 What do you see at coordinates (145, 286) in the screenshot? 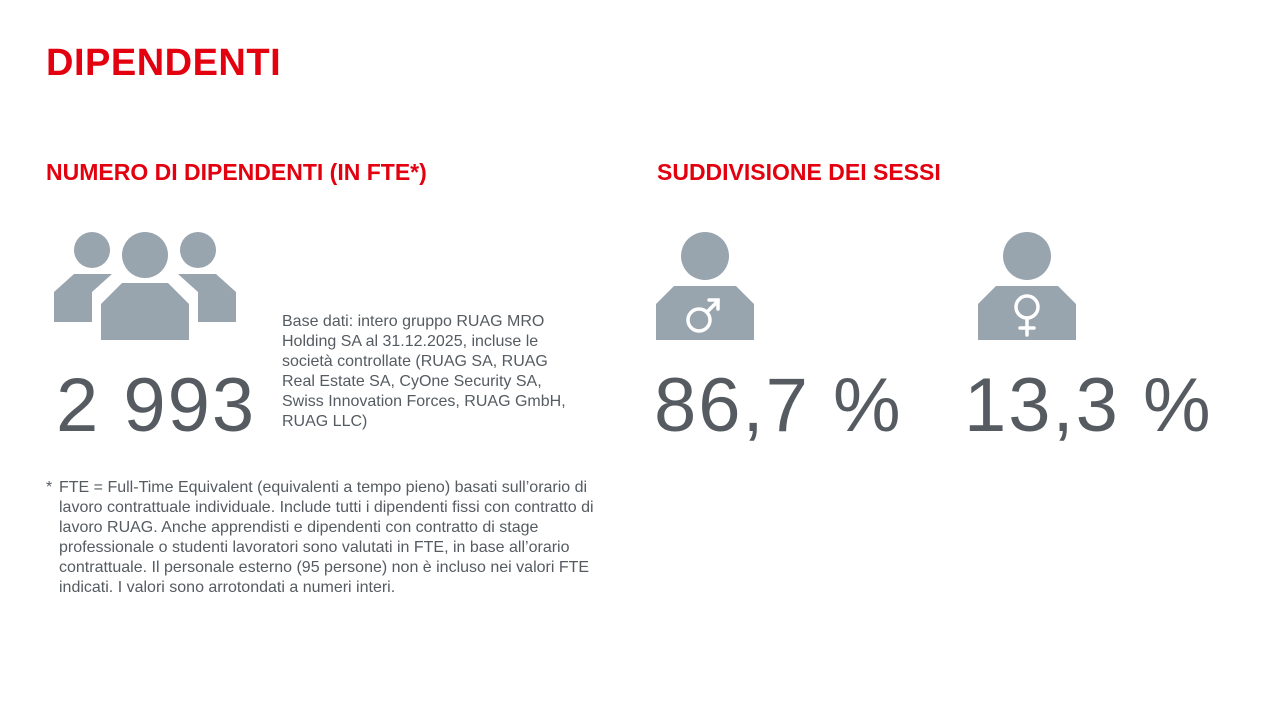
I see `people-group-icon` at bounding box center [145, 286].